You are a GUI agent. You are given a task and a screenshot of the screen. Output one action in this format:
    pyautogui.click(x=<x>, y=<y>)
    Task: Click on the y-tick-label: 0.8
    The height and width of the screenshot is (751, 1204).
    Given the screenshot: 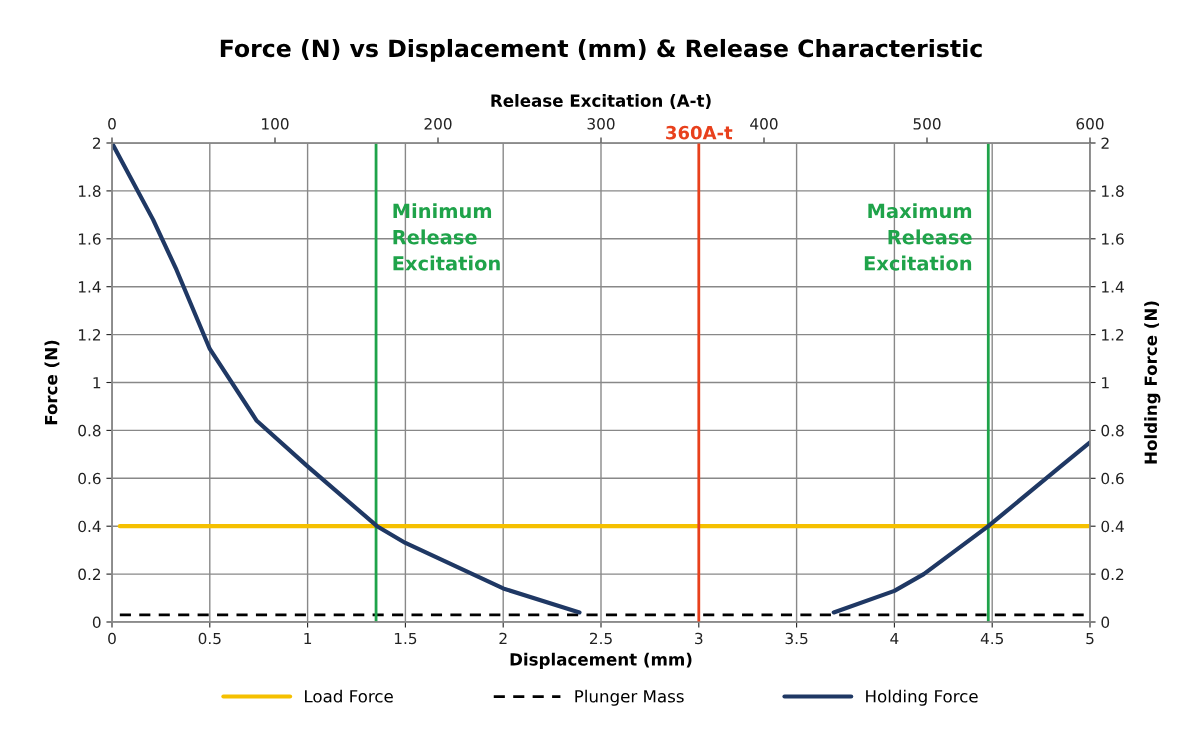 What is the action you would take?
    pyautogui.click(x=89, y=430)
    